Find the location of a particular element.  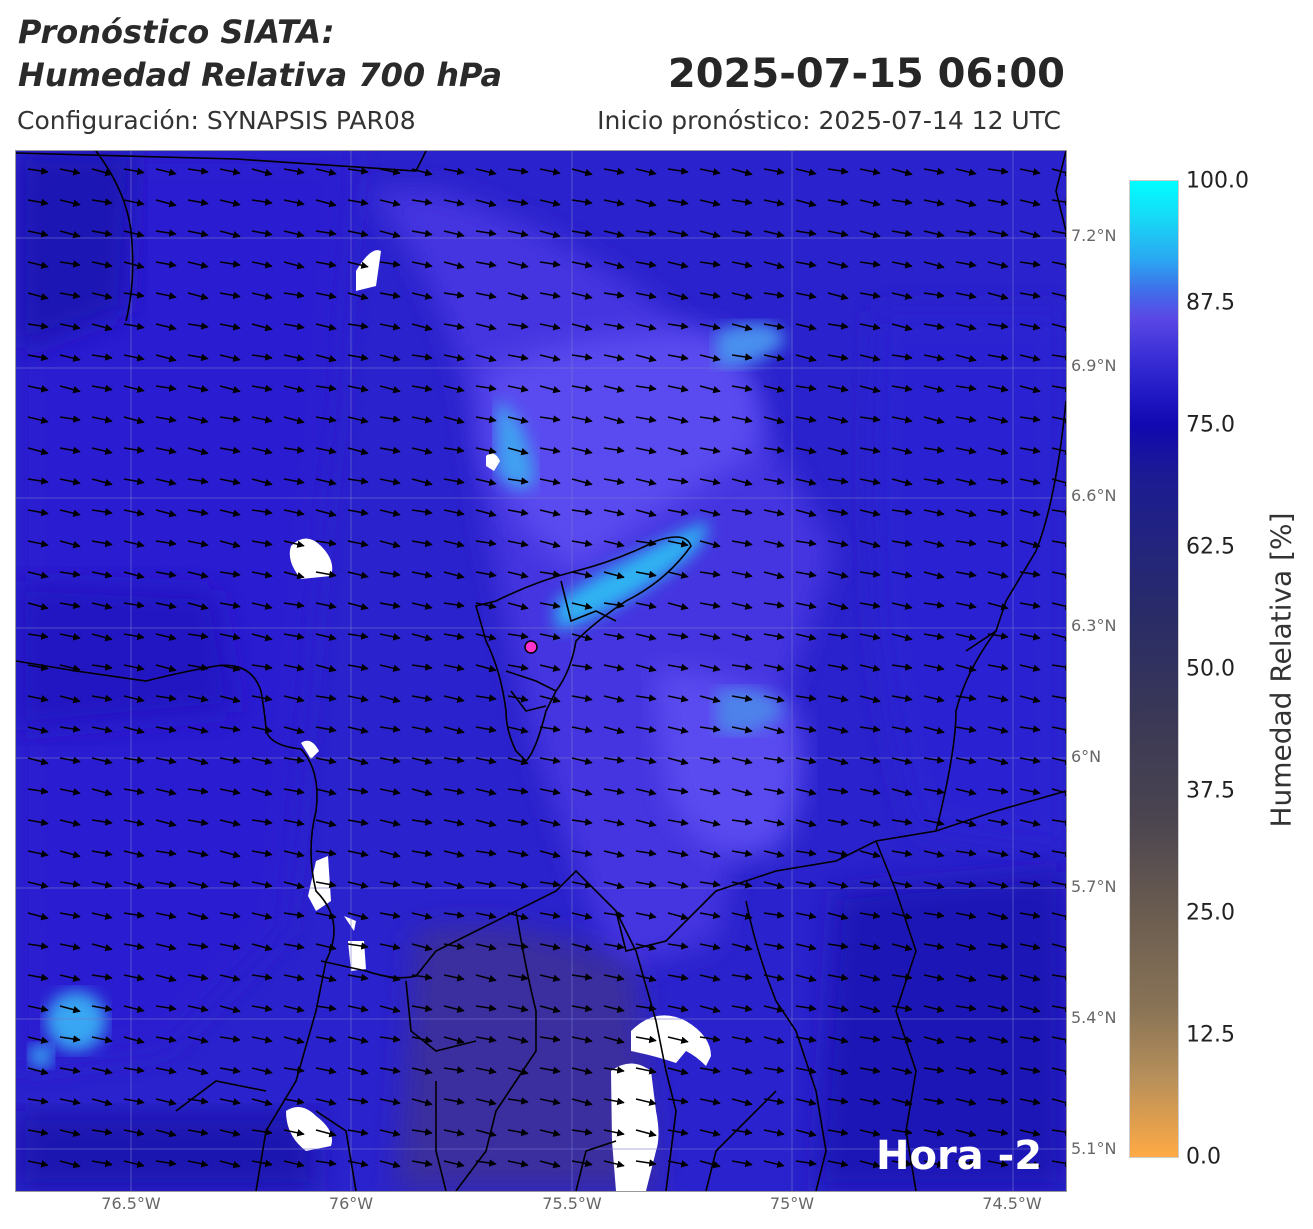

lat-label-7.2: 7.2°N is located at coordinates (1094, 235).